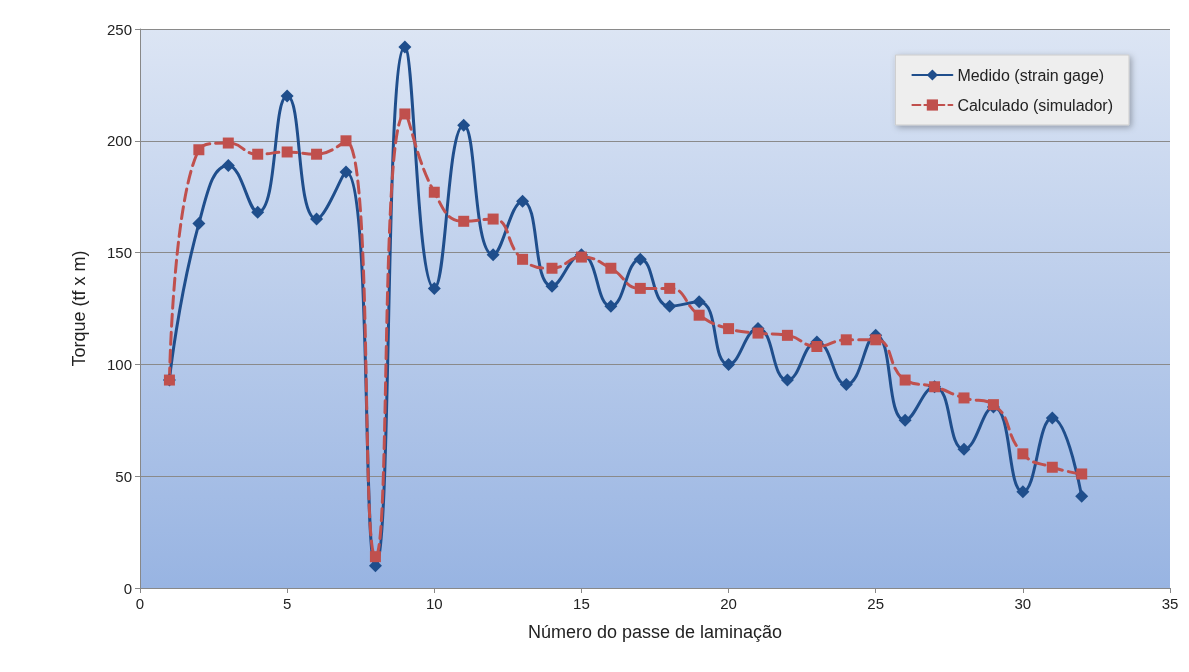 This screenshot has height=672, width=1189. Describe the element at coordinates (119, 29) in the screenshot. I see `y-tick-label: 250` at that location.